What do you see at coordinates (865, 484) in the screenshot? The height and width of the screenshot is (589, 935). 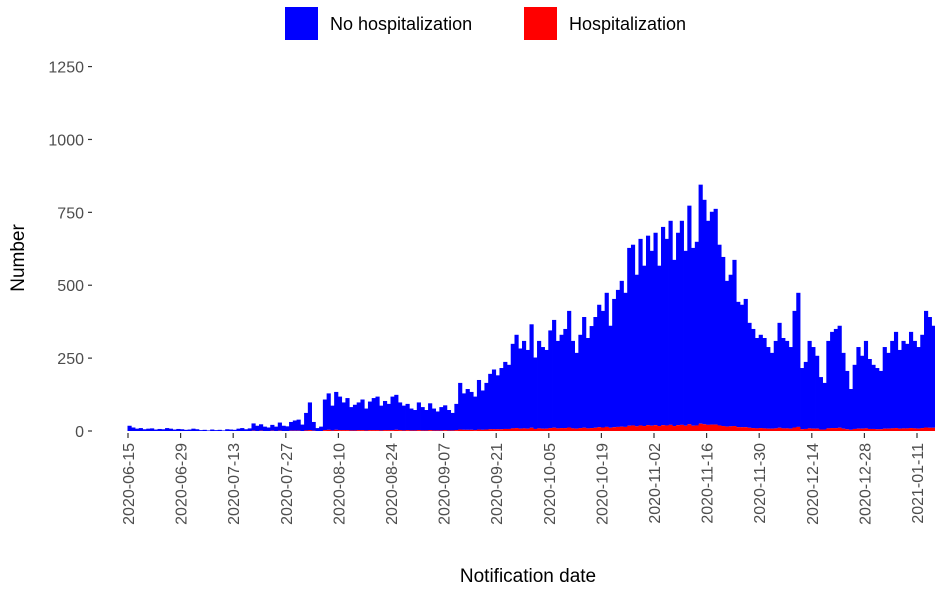 I see `x-tick-label: 2020-12-28` at bounding box center [865, 484].